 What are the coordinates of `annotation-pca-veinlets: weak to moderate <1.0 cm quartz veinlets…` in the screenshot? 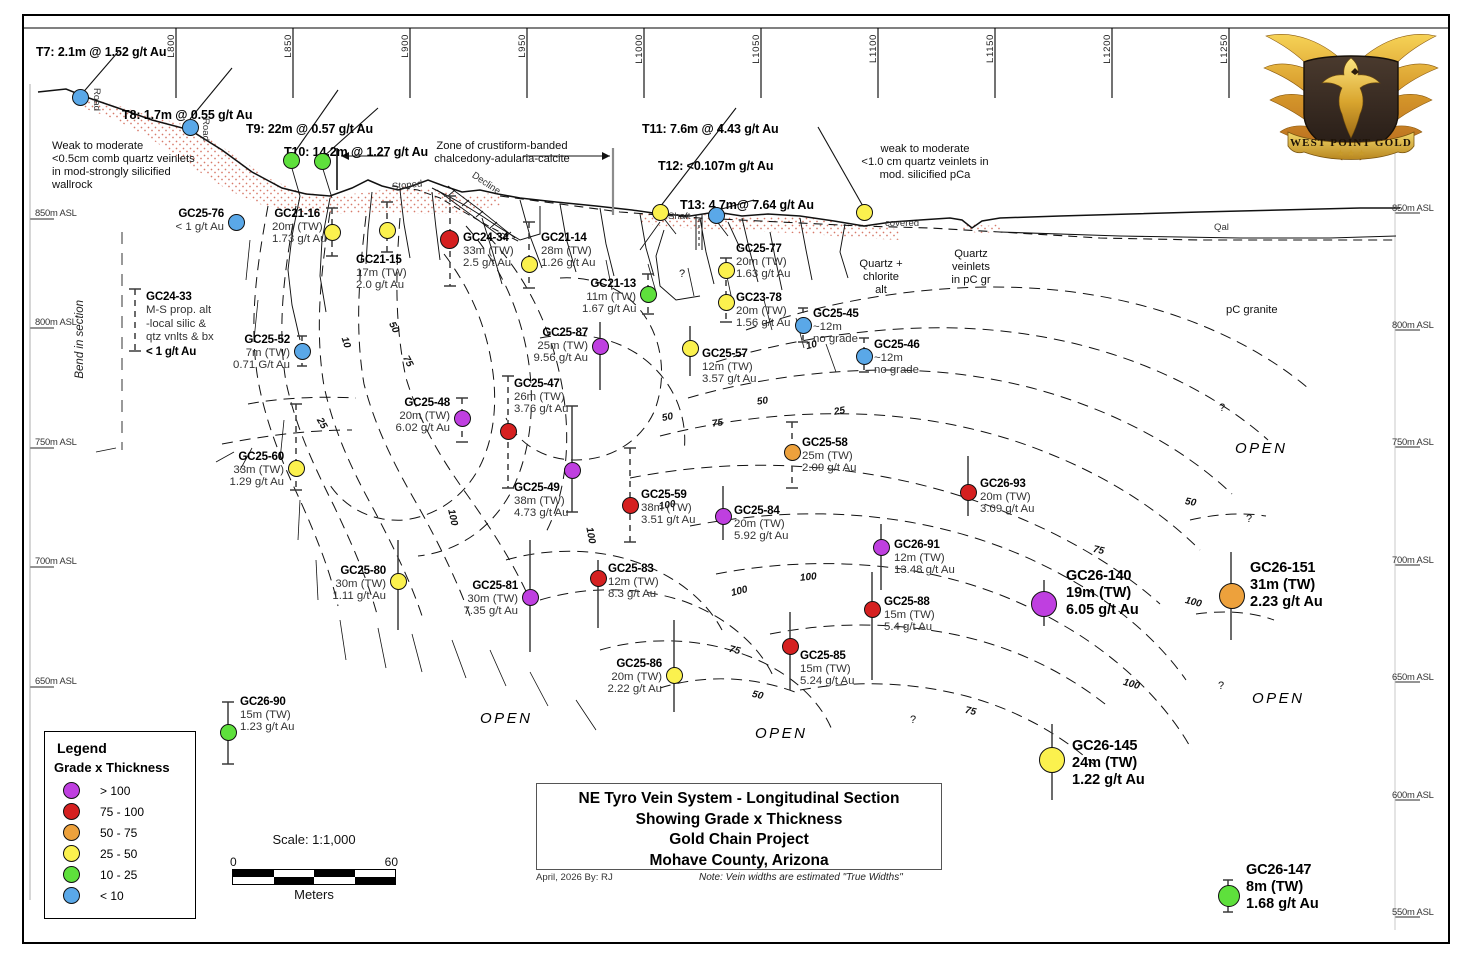 It's located at (925, 162).